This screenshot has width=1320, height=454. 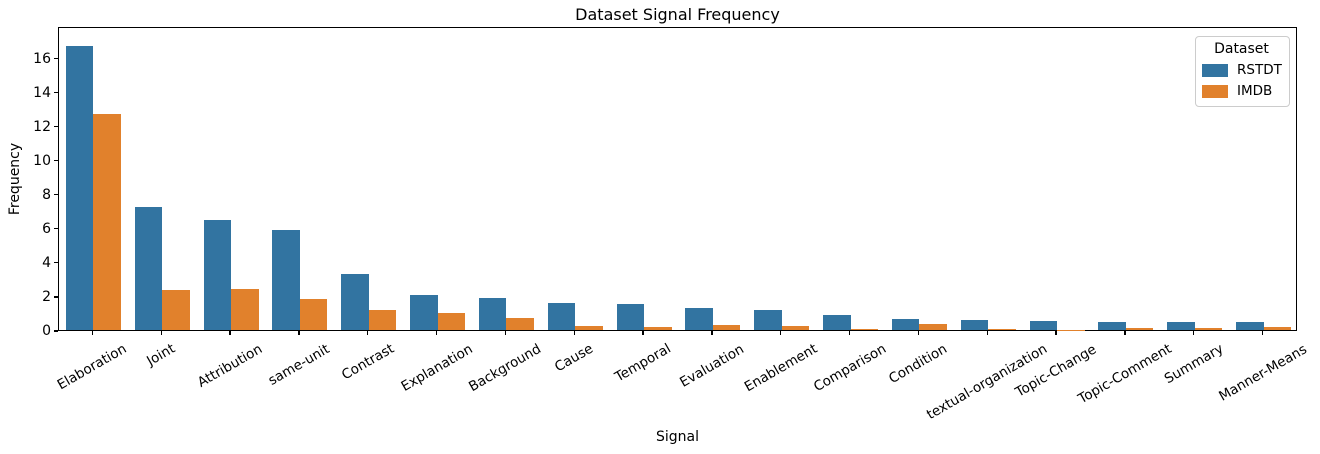 I want to click on y-tick-label-16: 16, so click(x=42, y=58).